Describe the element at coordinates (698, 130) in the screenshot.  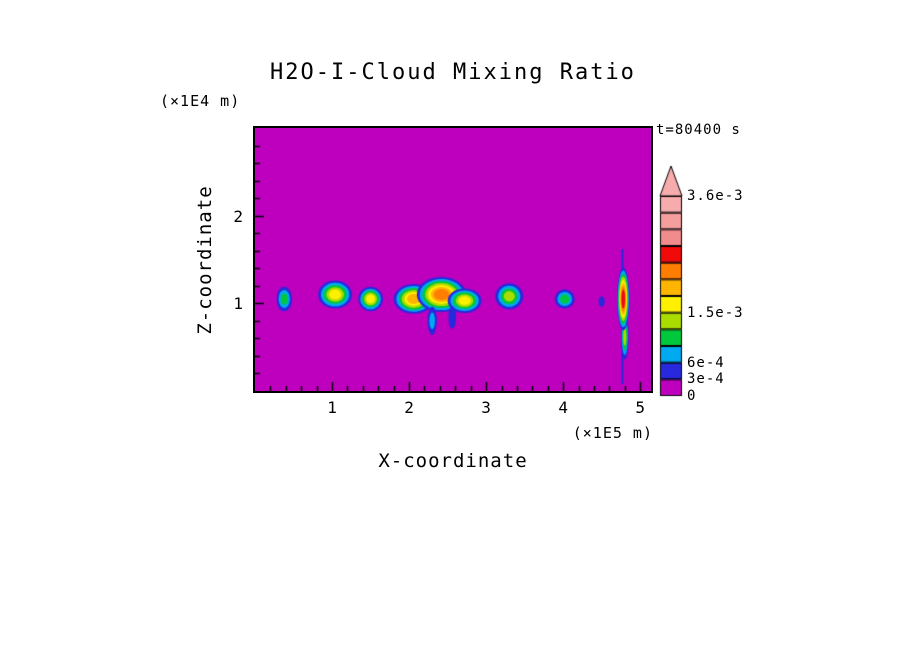
I see `time-label: t=80400 s` at that location.